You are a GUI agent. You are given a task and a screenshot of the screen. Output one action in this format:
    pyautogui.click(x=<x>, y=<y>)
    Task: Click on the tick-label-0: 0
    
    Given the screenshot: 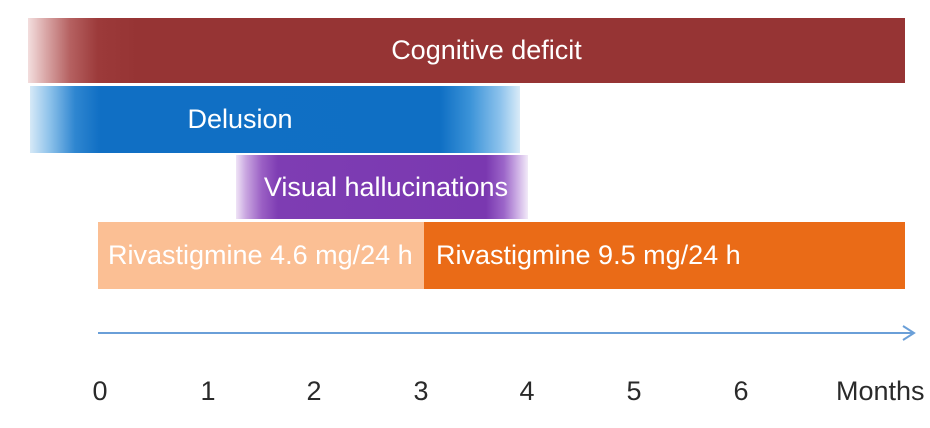 What is the action you would take?
    pyautogui.click(x=100, y=391)
    